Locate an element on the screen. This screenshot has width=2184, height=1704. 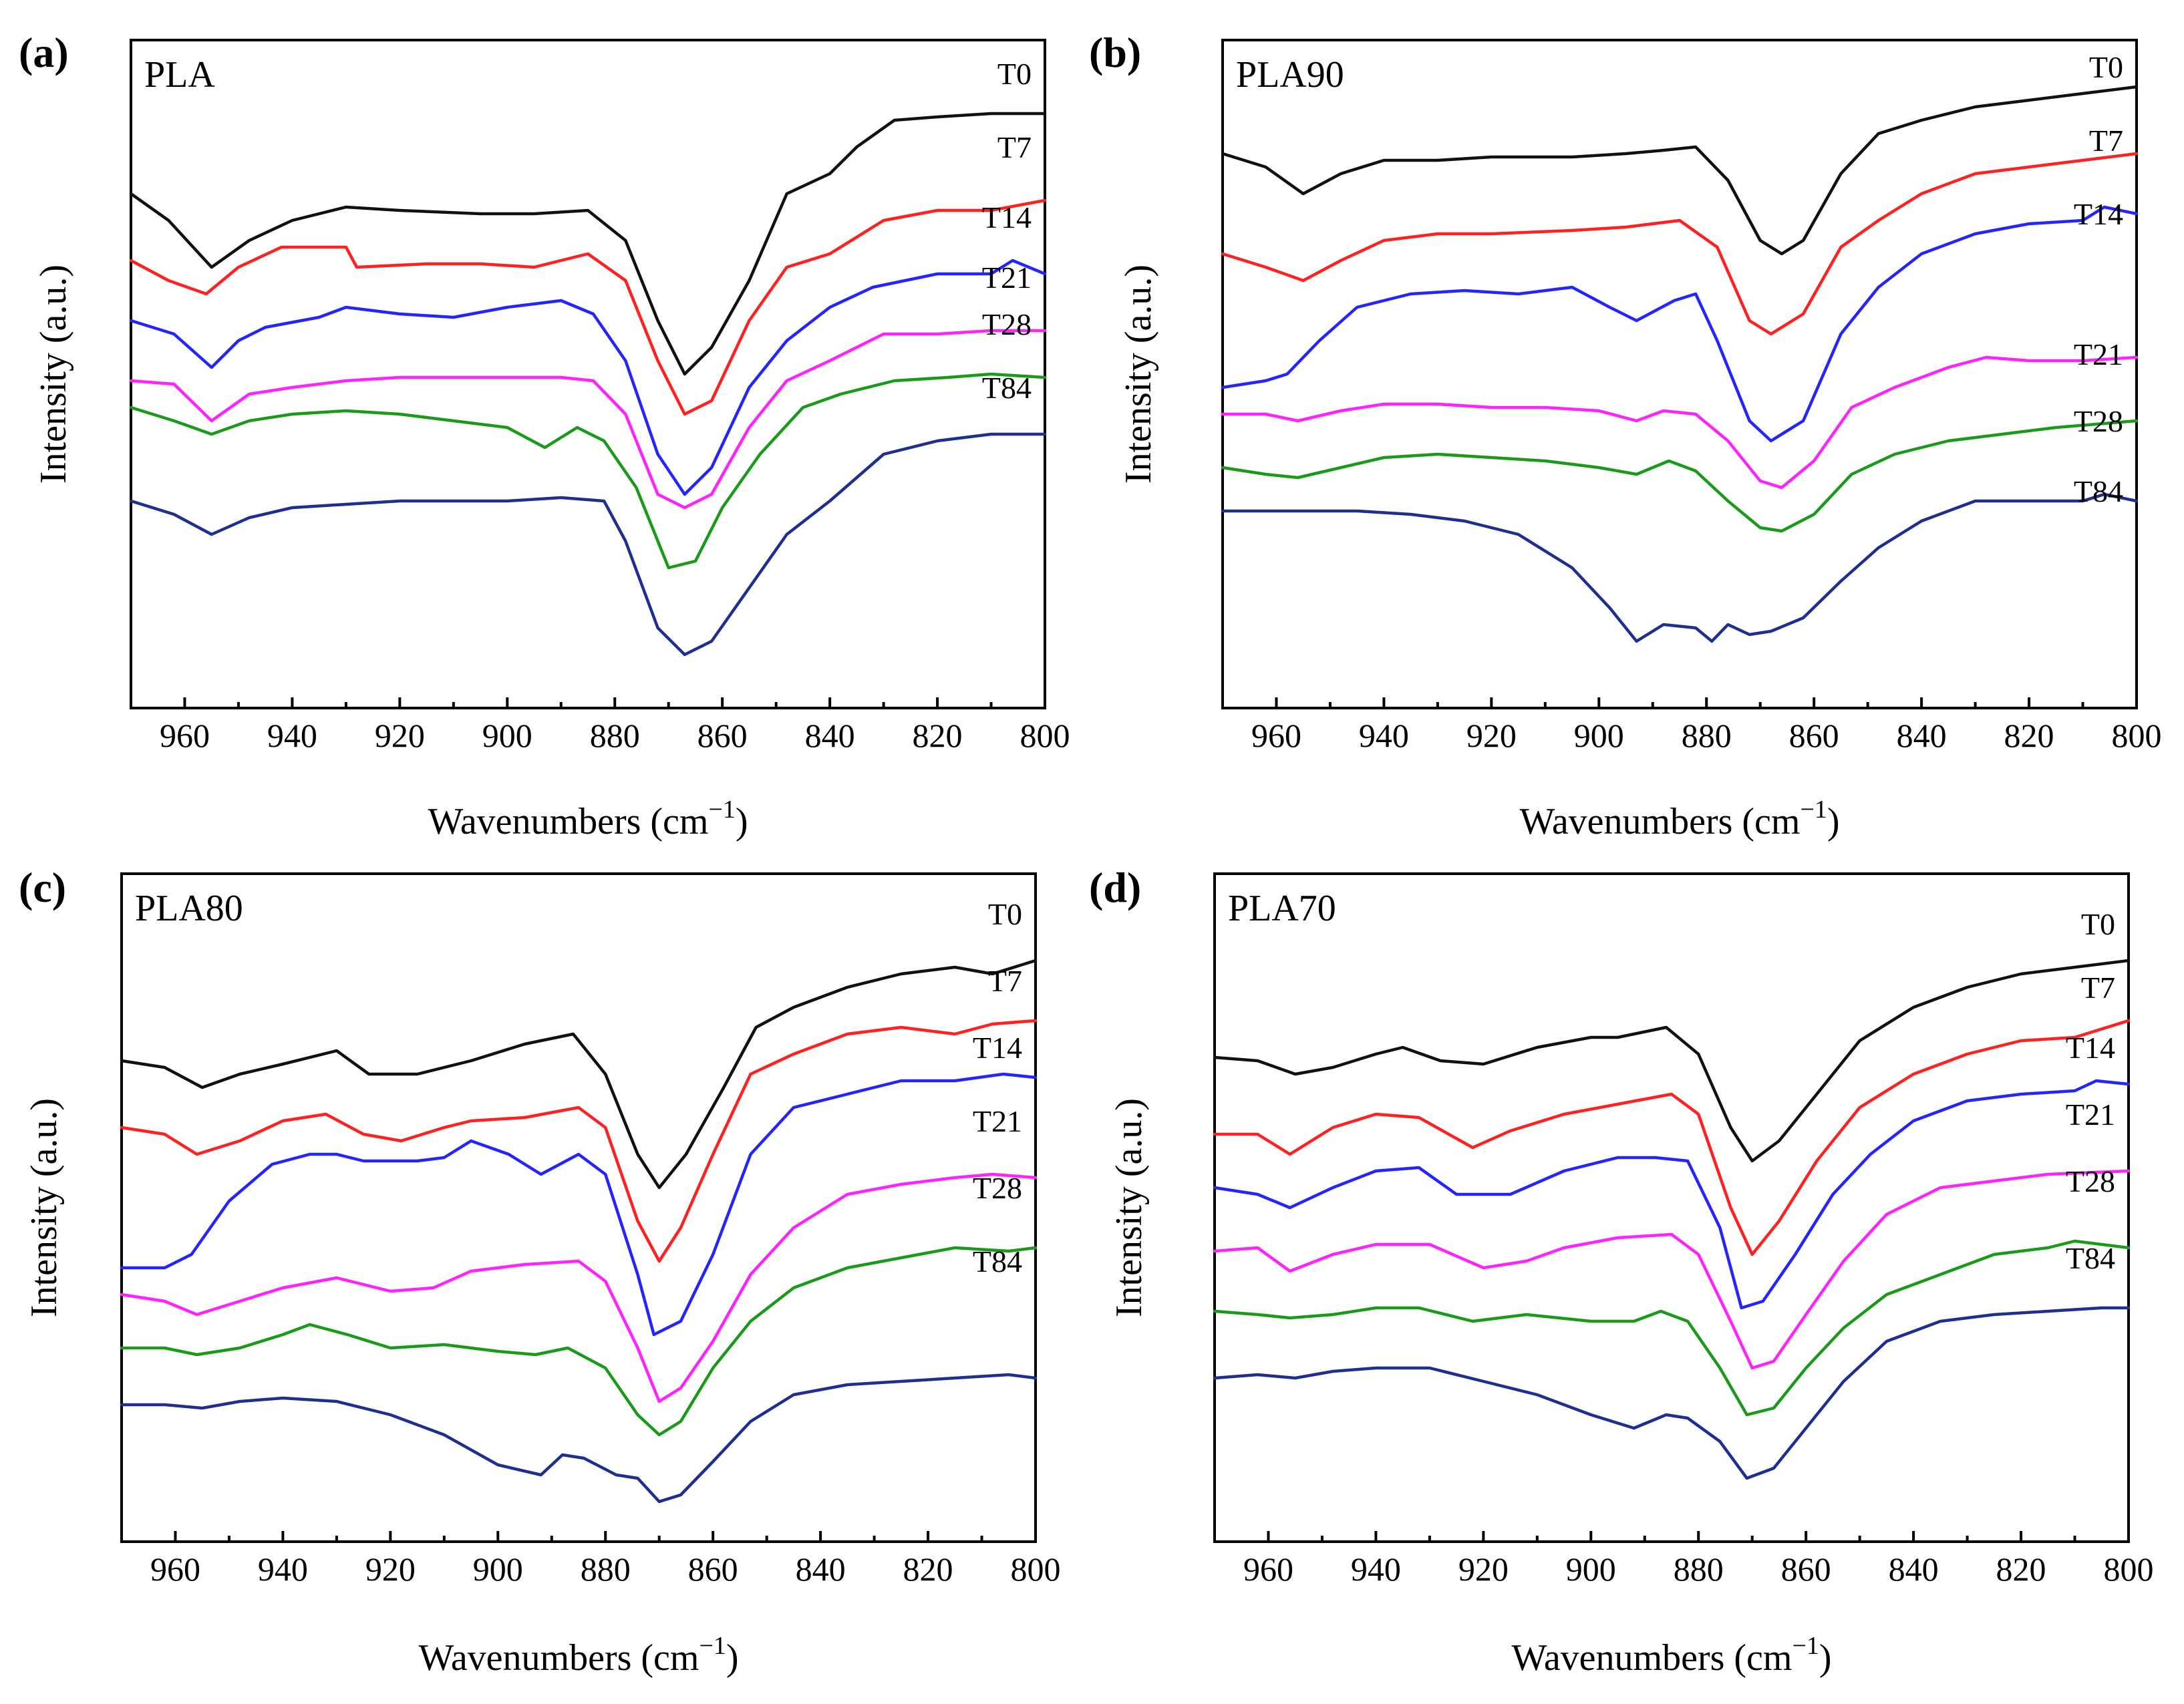
series-line-t21 is located at coordinates (1680, 422).